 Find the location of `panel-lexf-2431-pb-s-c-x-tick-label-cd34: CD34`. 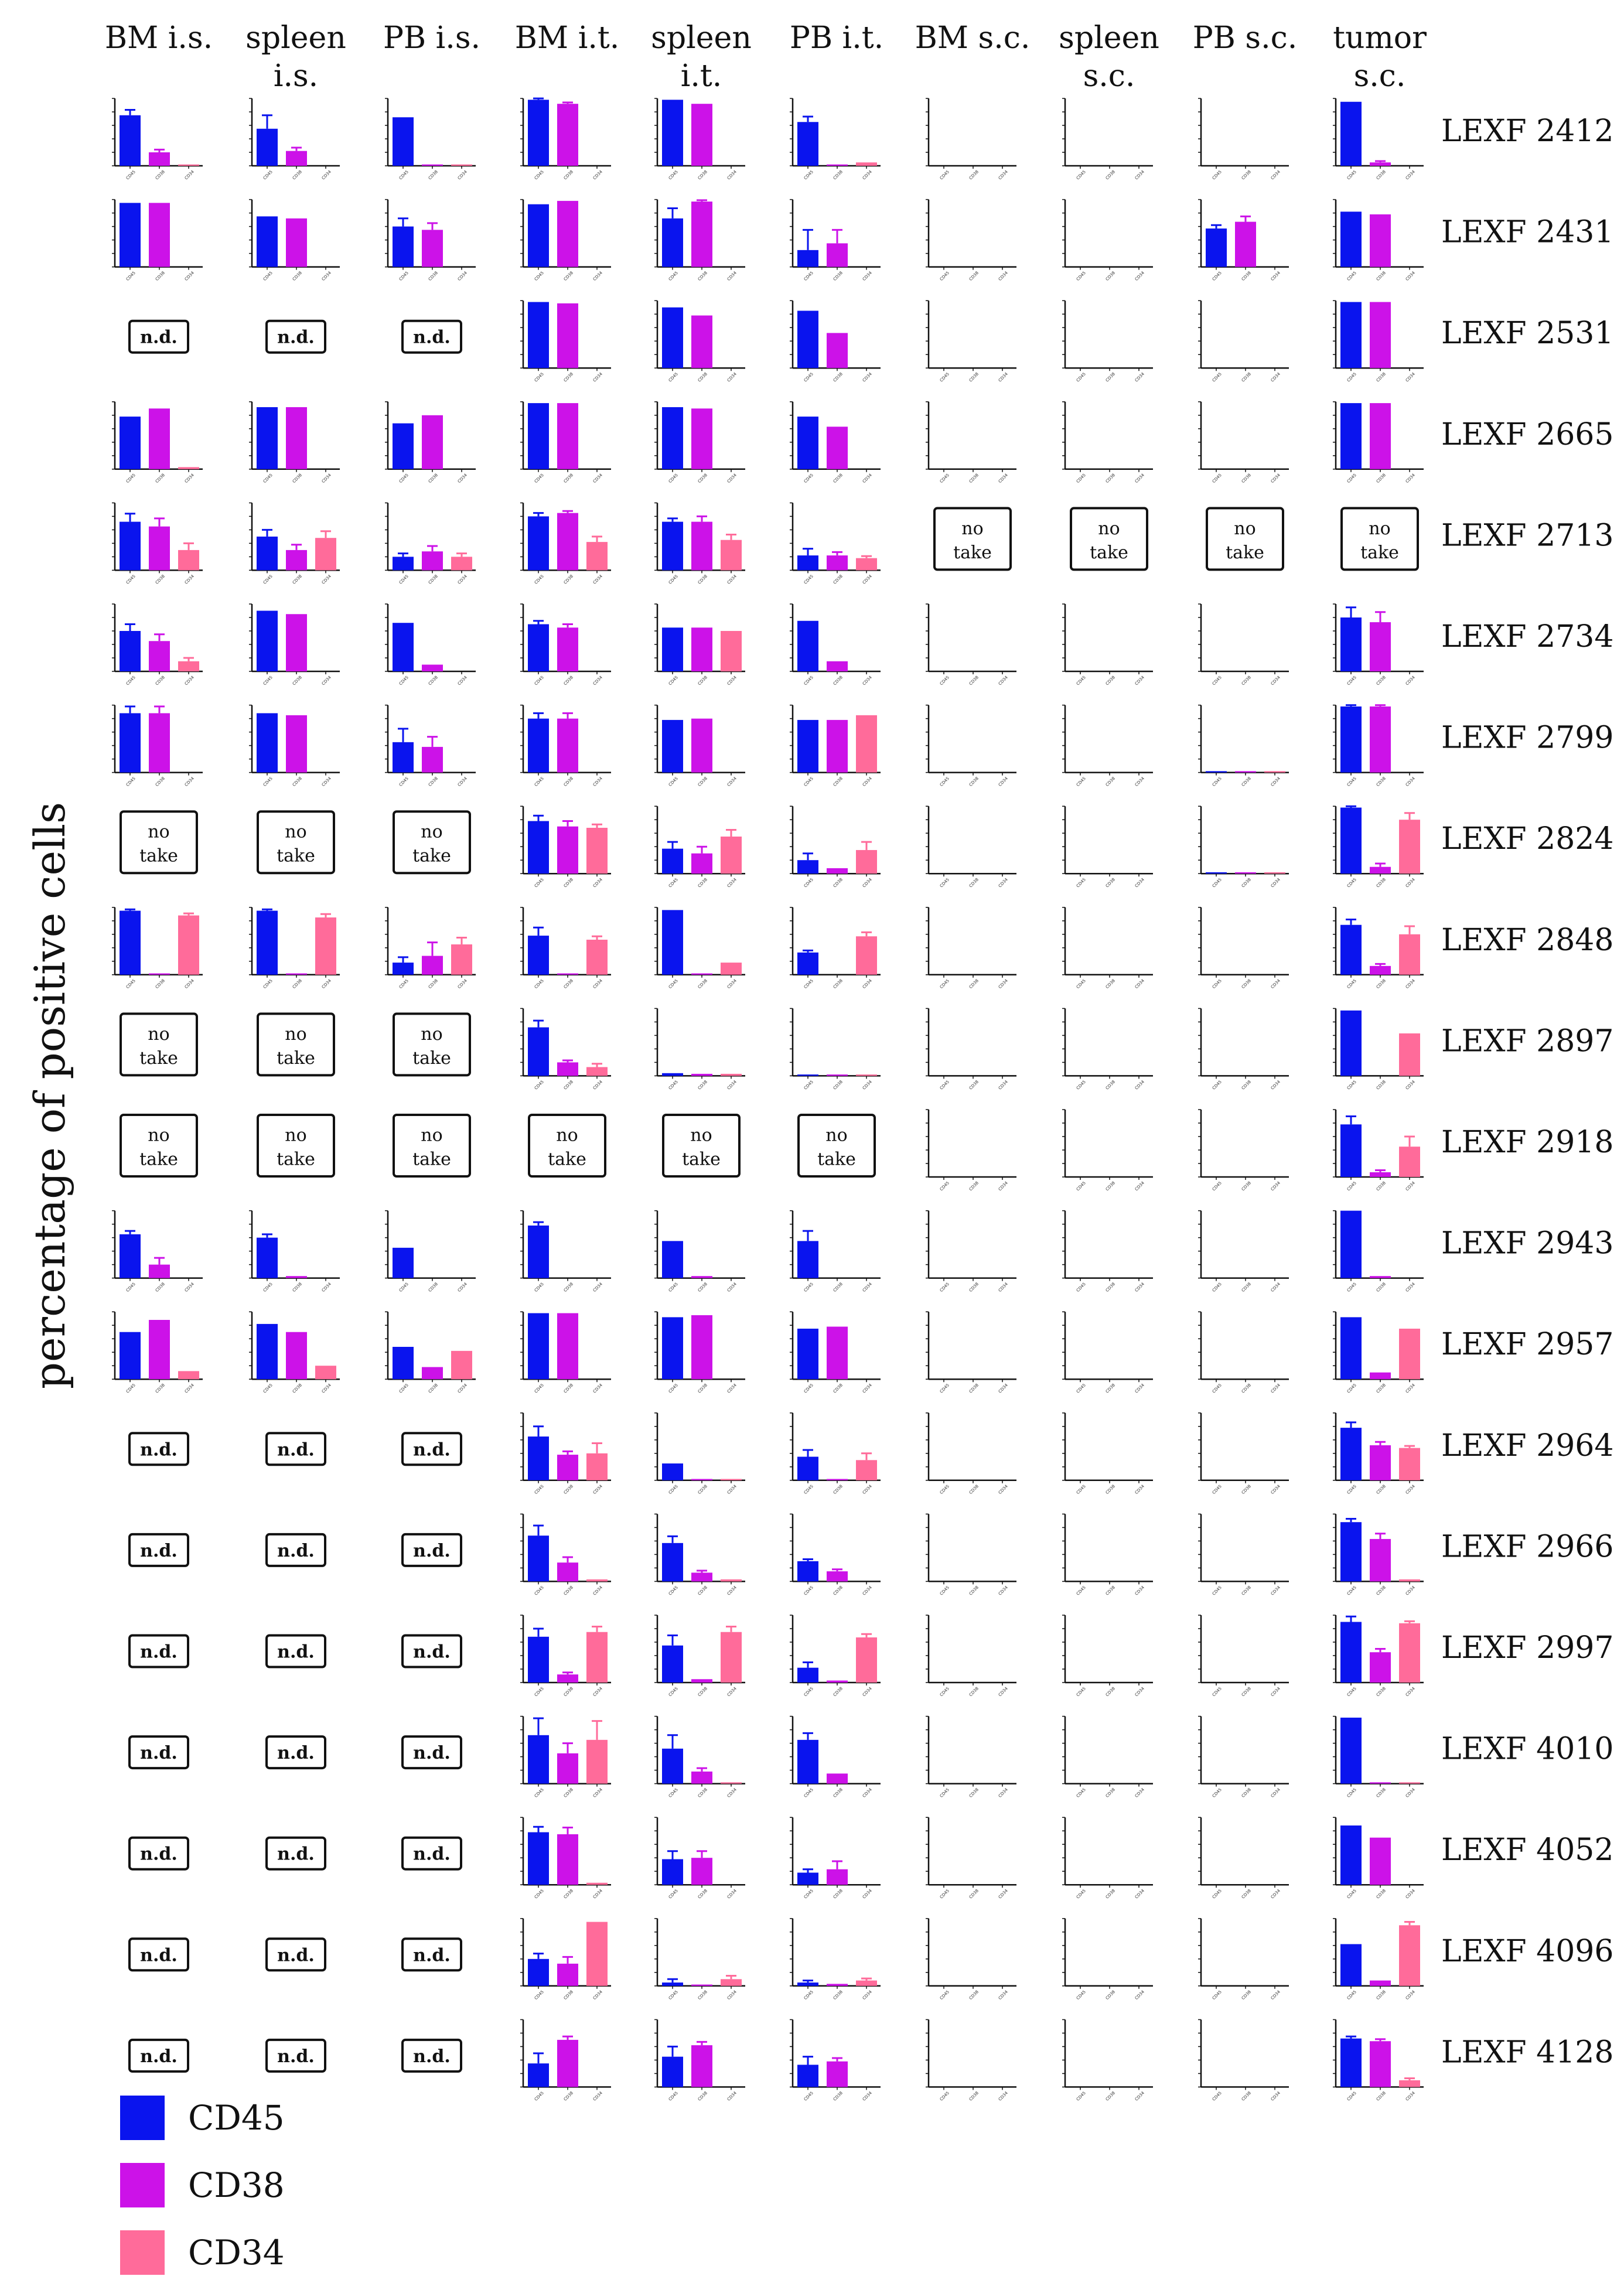

panel-lexf-2431-pb-s-c-x-tick-label-cd34: CD34 is located at coordinates (1276, 276).